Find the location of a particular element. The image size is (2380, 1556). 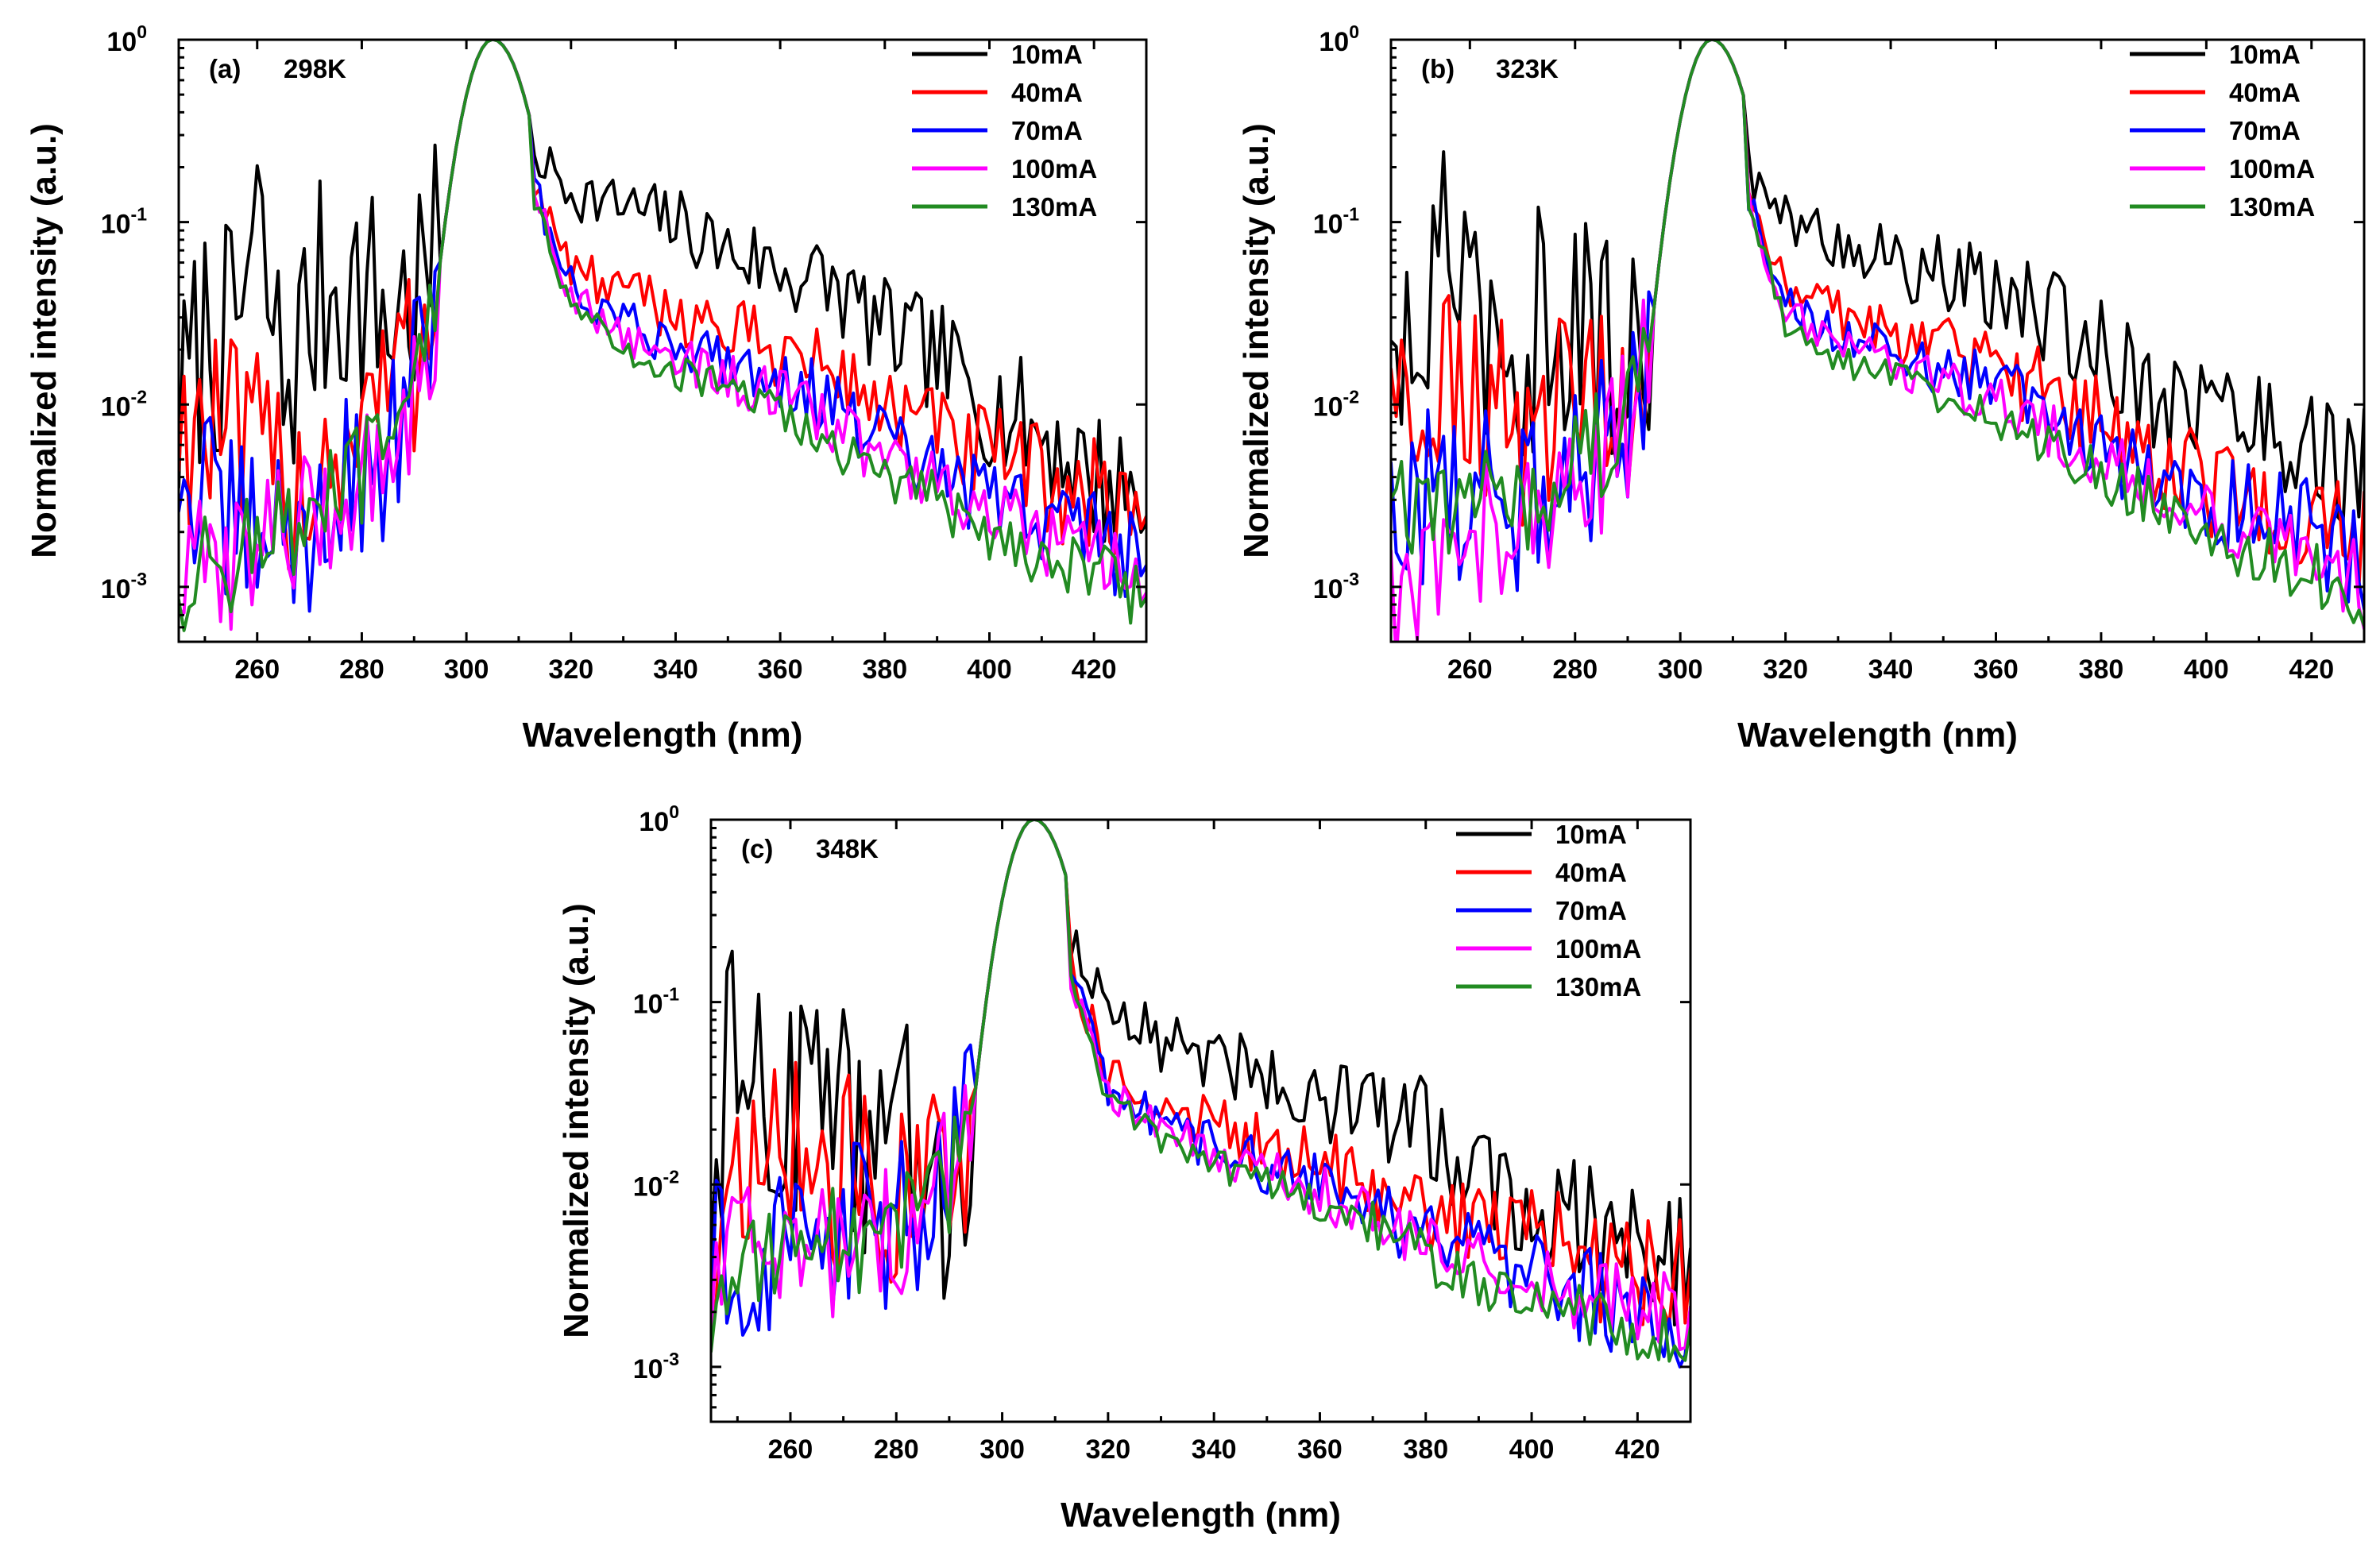

series-line-100mA is located at coordinates (1200, 1086).